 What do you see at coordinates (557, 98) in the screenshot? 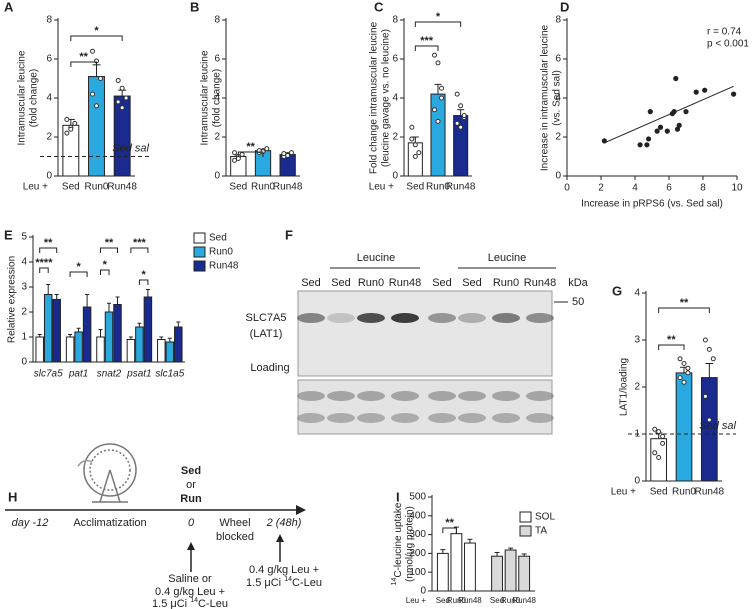
I see `y-axis-label: (vs. Sed sal)` at bounding box center [557, 98].